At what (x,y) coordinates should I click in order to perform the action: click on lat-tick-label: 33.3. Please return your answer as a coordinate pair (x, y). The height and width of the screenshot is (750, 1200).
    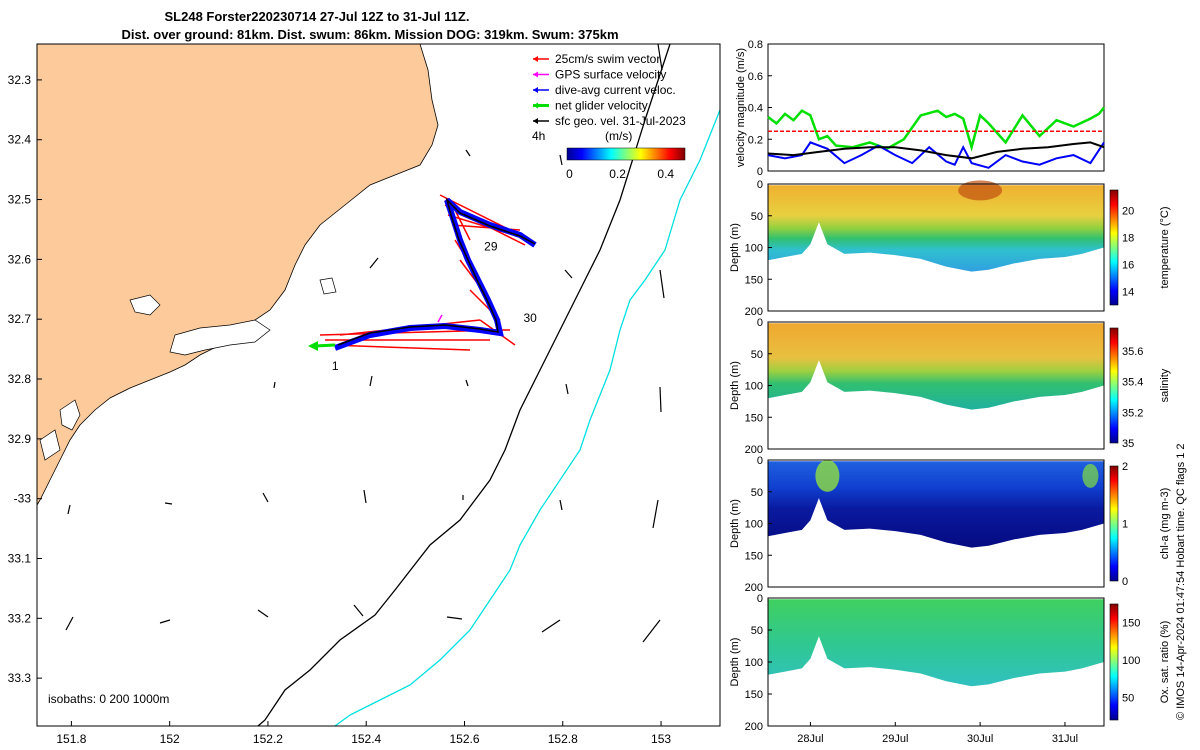
    Looking at the image, I should click on (20, 678).